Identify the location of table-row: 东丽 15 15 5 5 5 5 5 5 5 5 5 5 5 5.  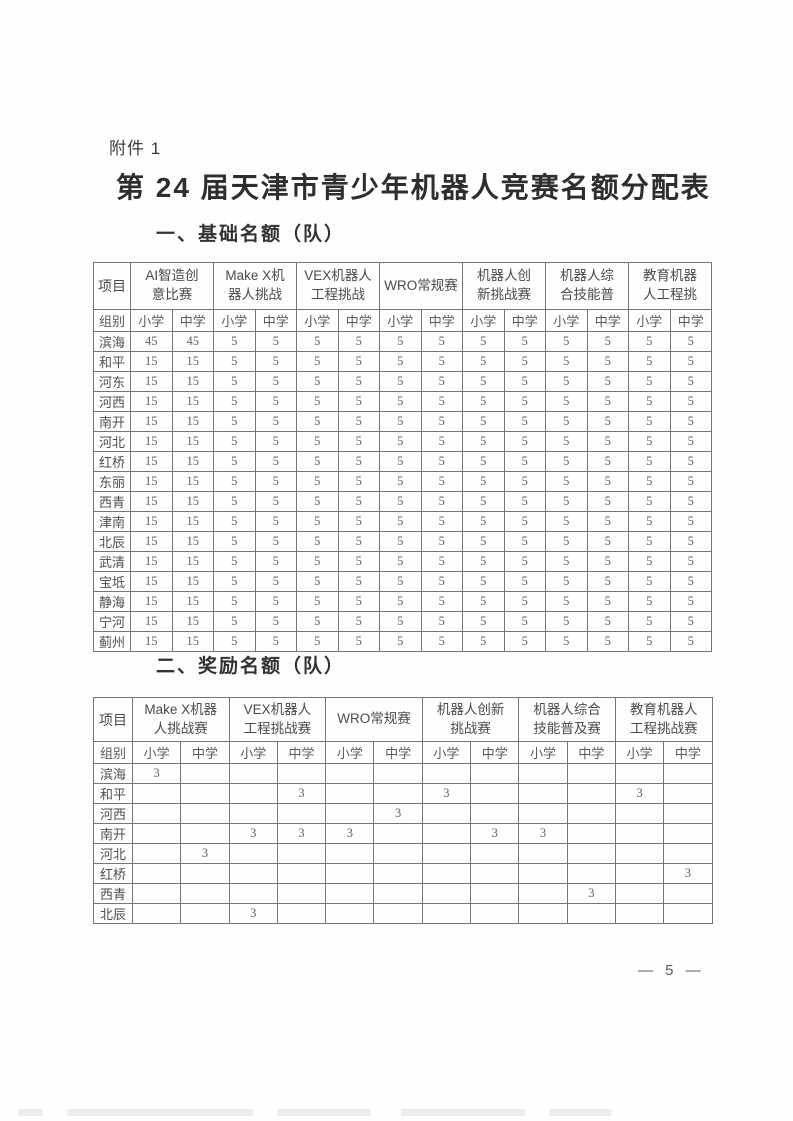
(402, 481).